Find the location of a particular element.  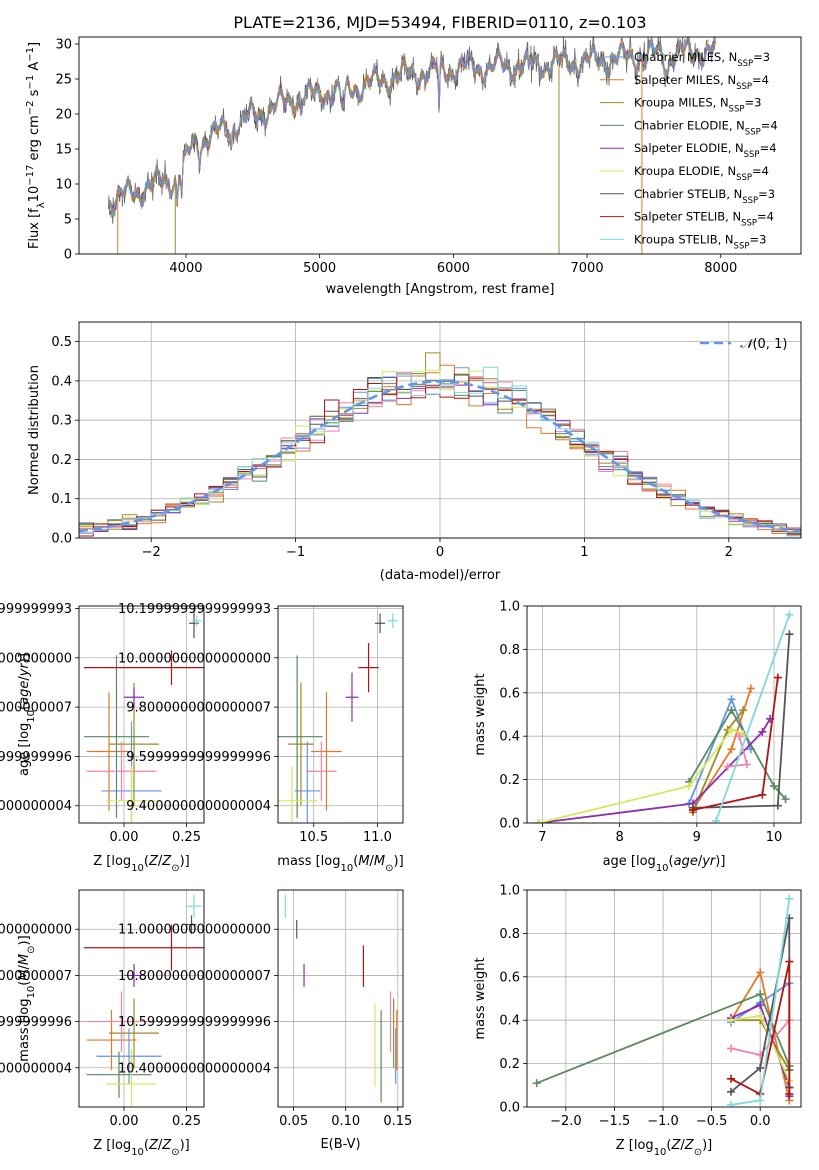

mass_weight_Z-ytick-label: 0.4 is located at coordinates (509, 1021).